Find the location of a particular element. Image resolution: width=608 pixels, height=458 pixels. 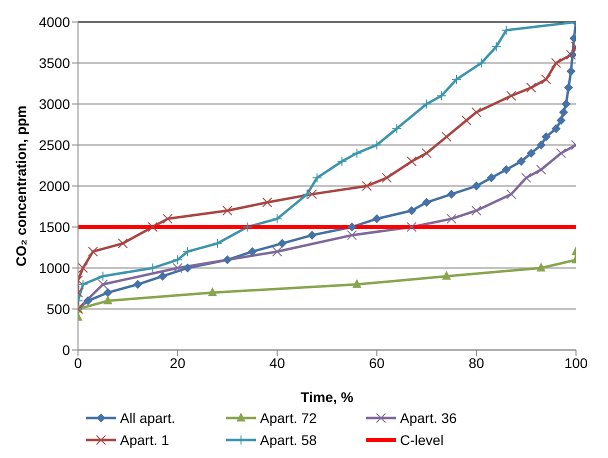

x-tick-label: 100 is located at coordinates (576, 362).